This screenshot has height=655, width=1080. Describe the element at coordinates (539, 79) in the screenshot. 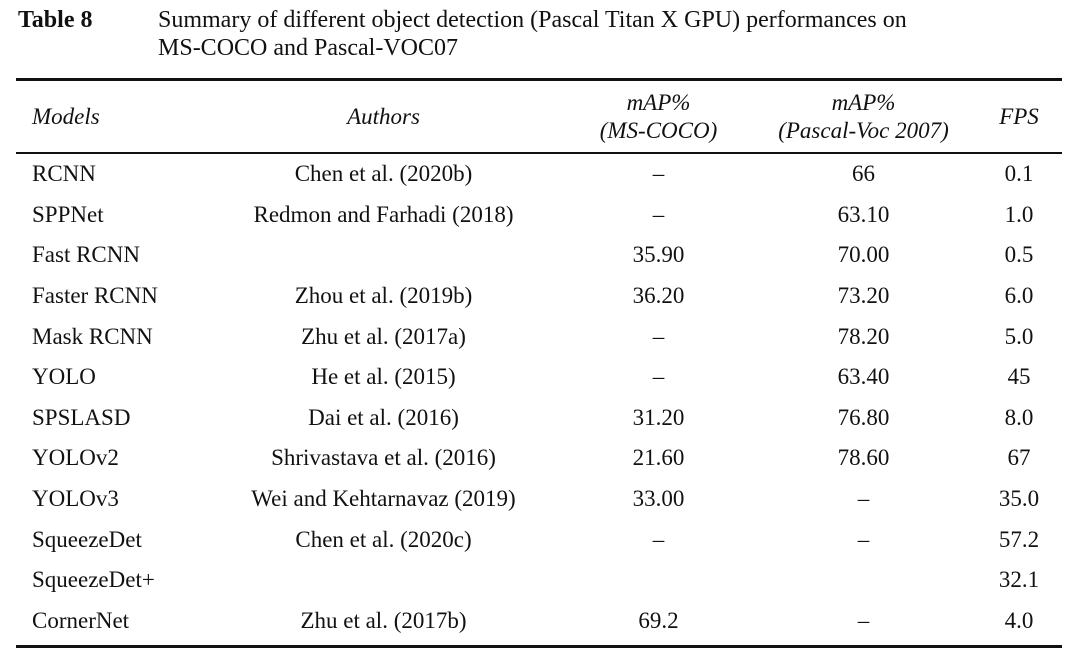

I see `table-top-rule` at that location.